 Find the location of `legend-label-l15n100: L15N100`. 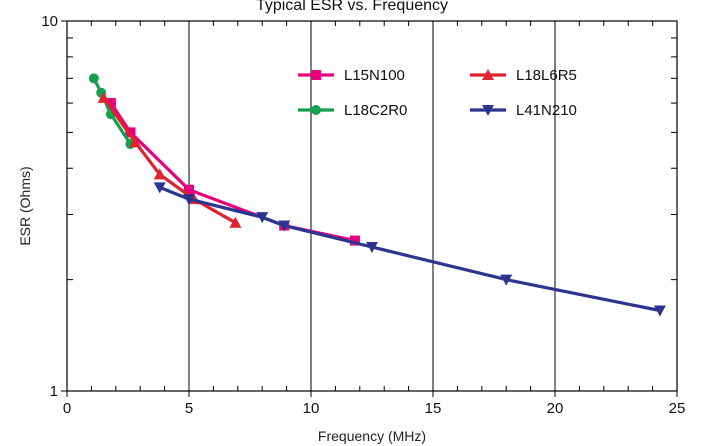

legend-label-l15n100: L15N100 is located at coordinates (374, 75).